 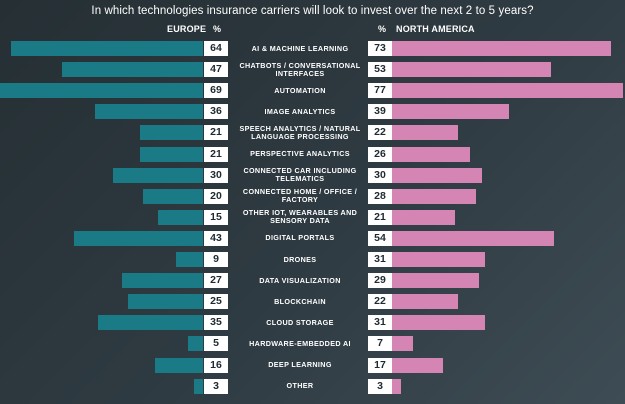 I want to click on category-label: PERSPECTIVE ANALYTICS, so click(x=300, y=154).